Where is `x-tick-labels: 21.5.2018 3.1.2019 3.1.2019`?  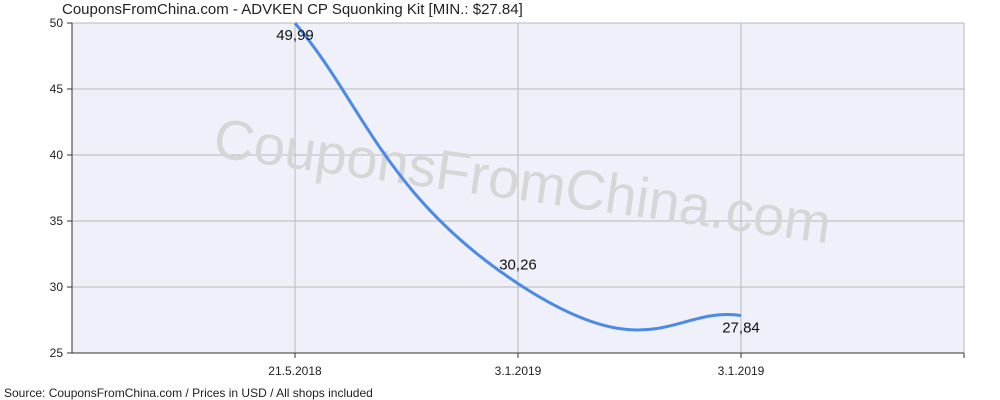 x-tick-labels: 21.5.2018 3.1.2019 3.1.2019 is located at coordinates (516, 371).